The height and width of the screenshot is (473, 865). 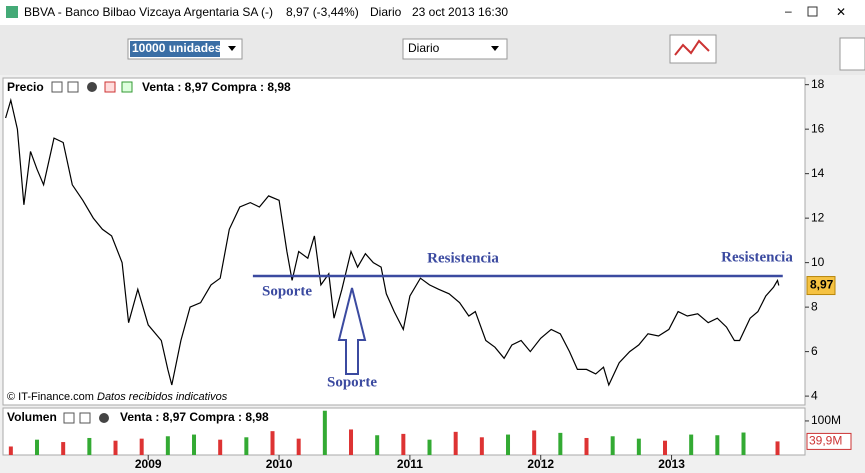 I want to click on period-text: Diario, so click(x=424, y=48).